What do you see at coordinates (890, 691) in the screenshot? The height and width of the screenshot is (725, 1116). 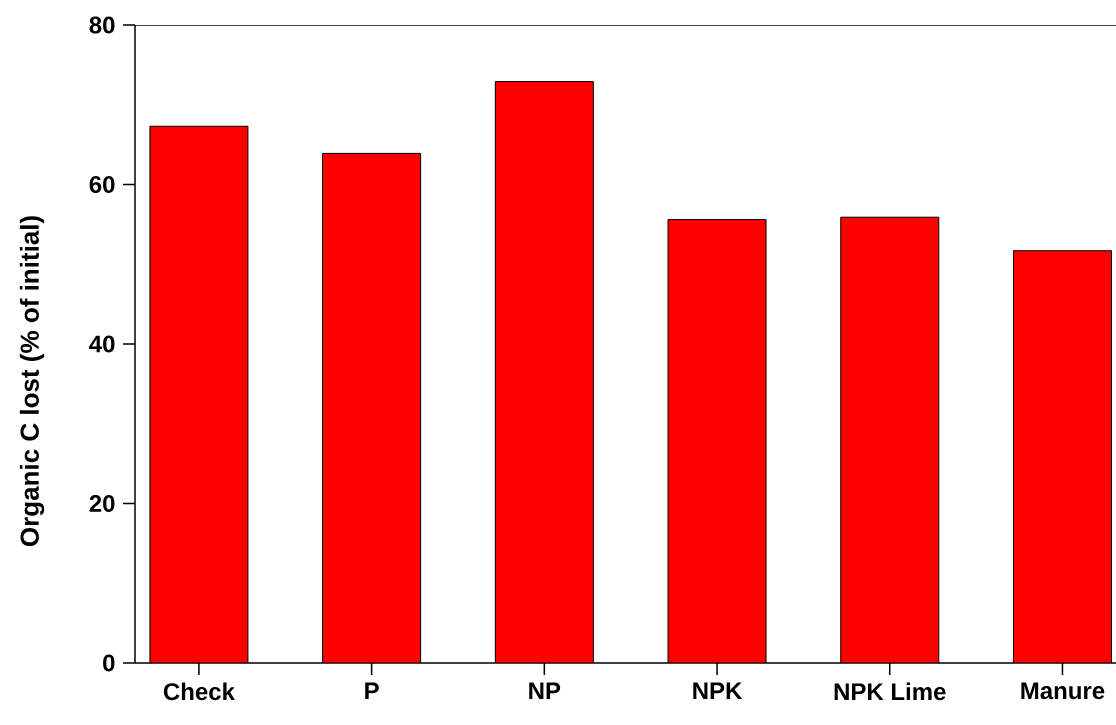 I see `x-tick-label: NPK Lime` at bounding box center [890, 691].